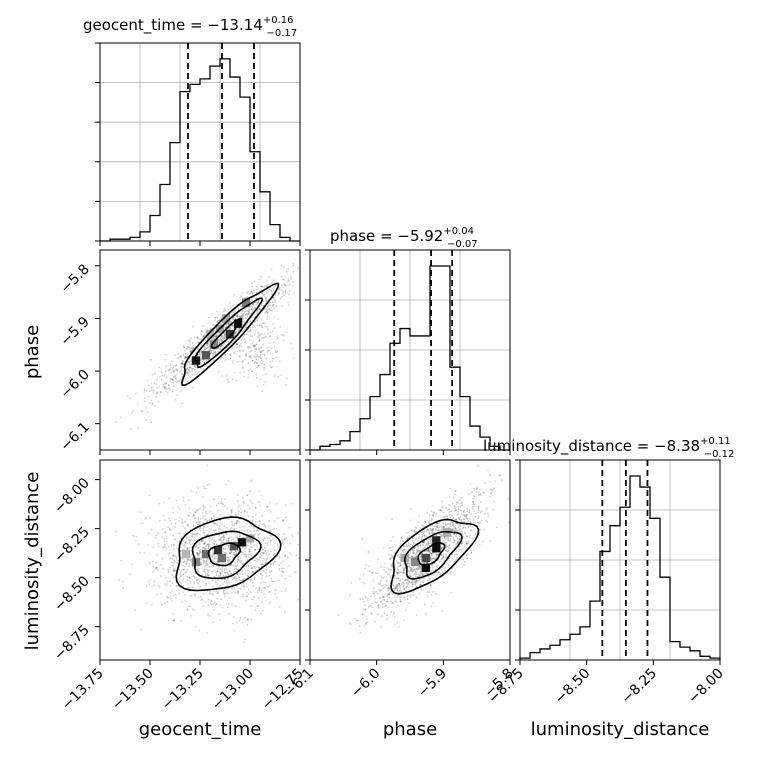 This screenshot has width=760, height=760. What do you see at coordinates (32, 352) in the screenshot?
I see `ylabel-phase: phase` at bounding box center [32, 352].